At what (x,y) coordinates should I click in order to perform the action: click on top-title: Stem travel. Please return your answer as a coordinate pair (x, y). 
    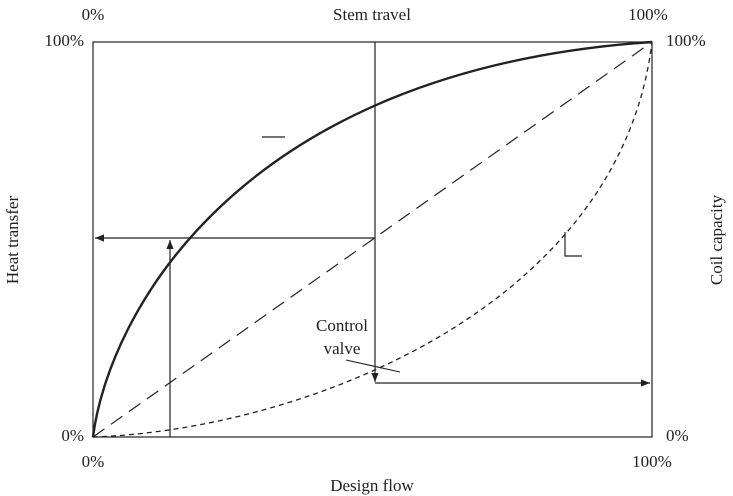
    Looking at the image, I should click on (372, 14).